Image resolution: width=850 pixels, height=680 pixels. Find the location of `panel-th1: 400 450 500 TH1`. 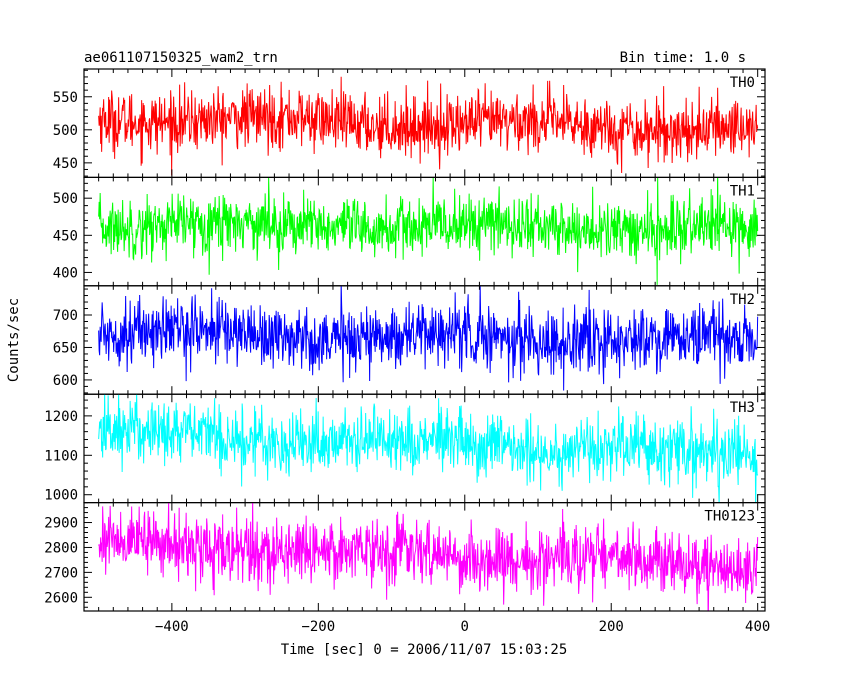

panel-th1: 400 450 500 TH1 is located at coordinates (409, 231).